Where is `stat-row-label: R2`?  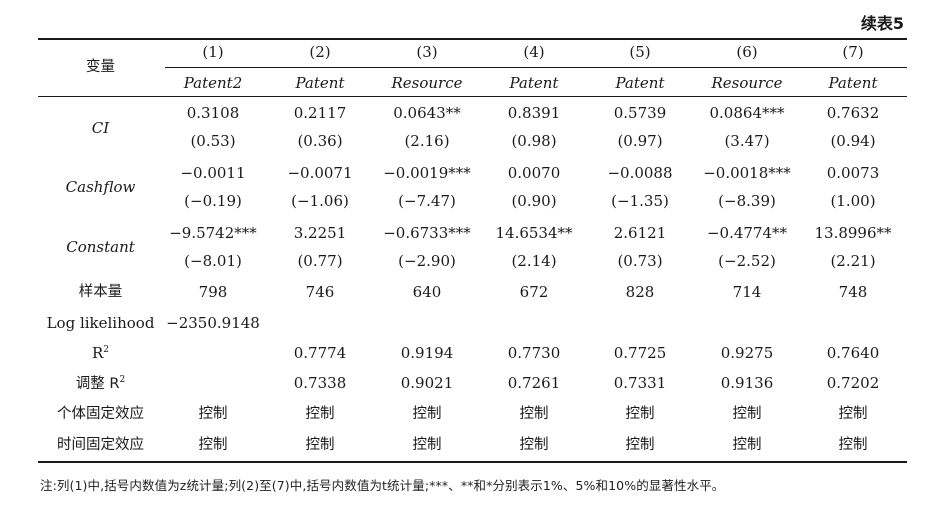
stat-row-label: R2 is located at coordinates (100, 353).